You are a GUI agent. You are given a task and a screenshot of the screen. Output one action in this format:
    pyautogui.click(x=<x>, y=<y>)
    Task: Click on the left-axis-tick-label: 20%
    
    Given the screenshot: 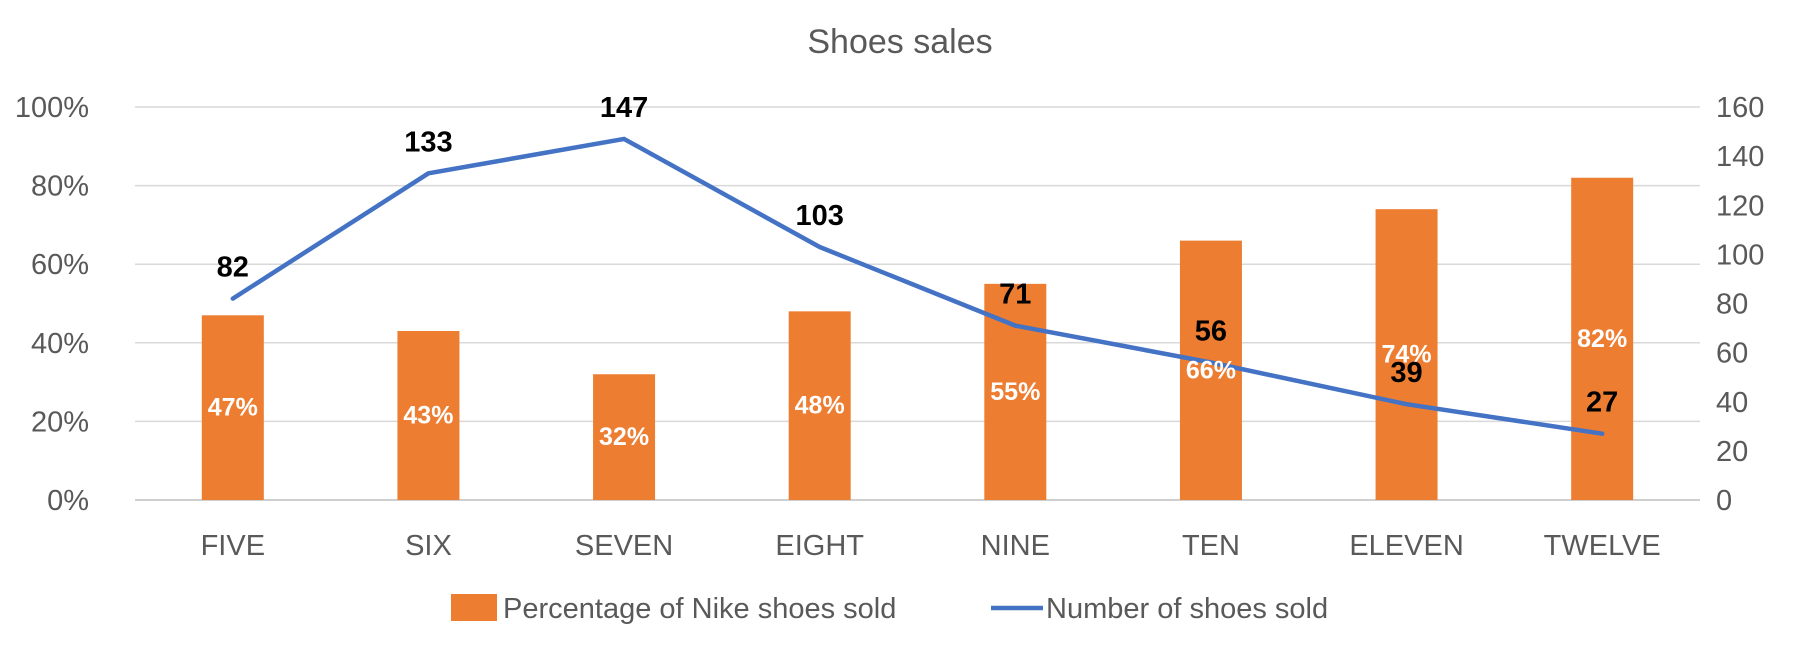 What is the action you would take?
    pyautogui.click(x=60, y=422)
    